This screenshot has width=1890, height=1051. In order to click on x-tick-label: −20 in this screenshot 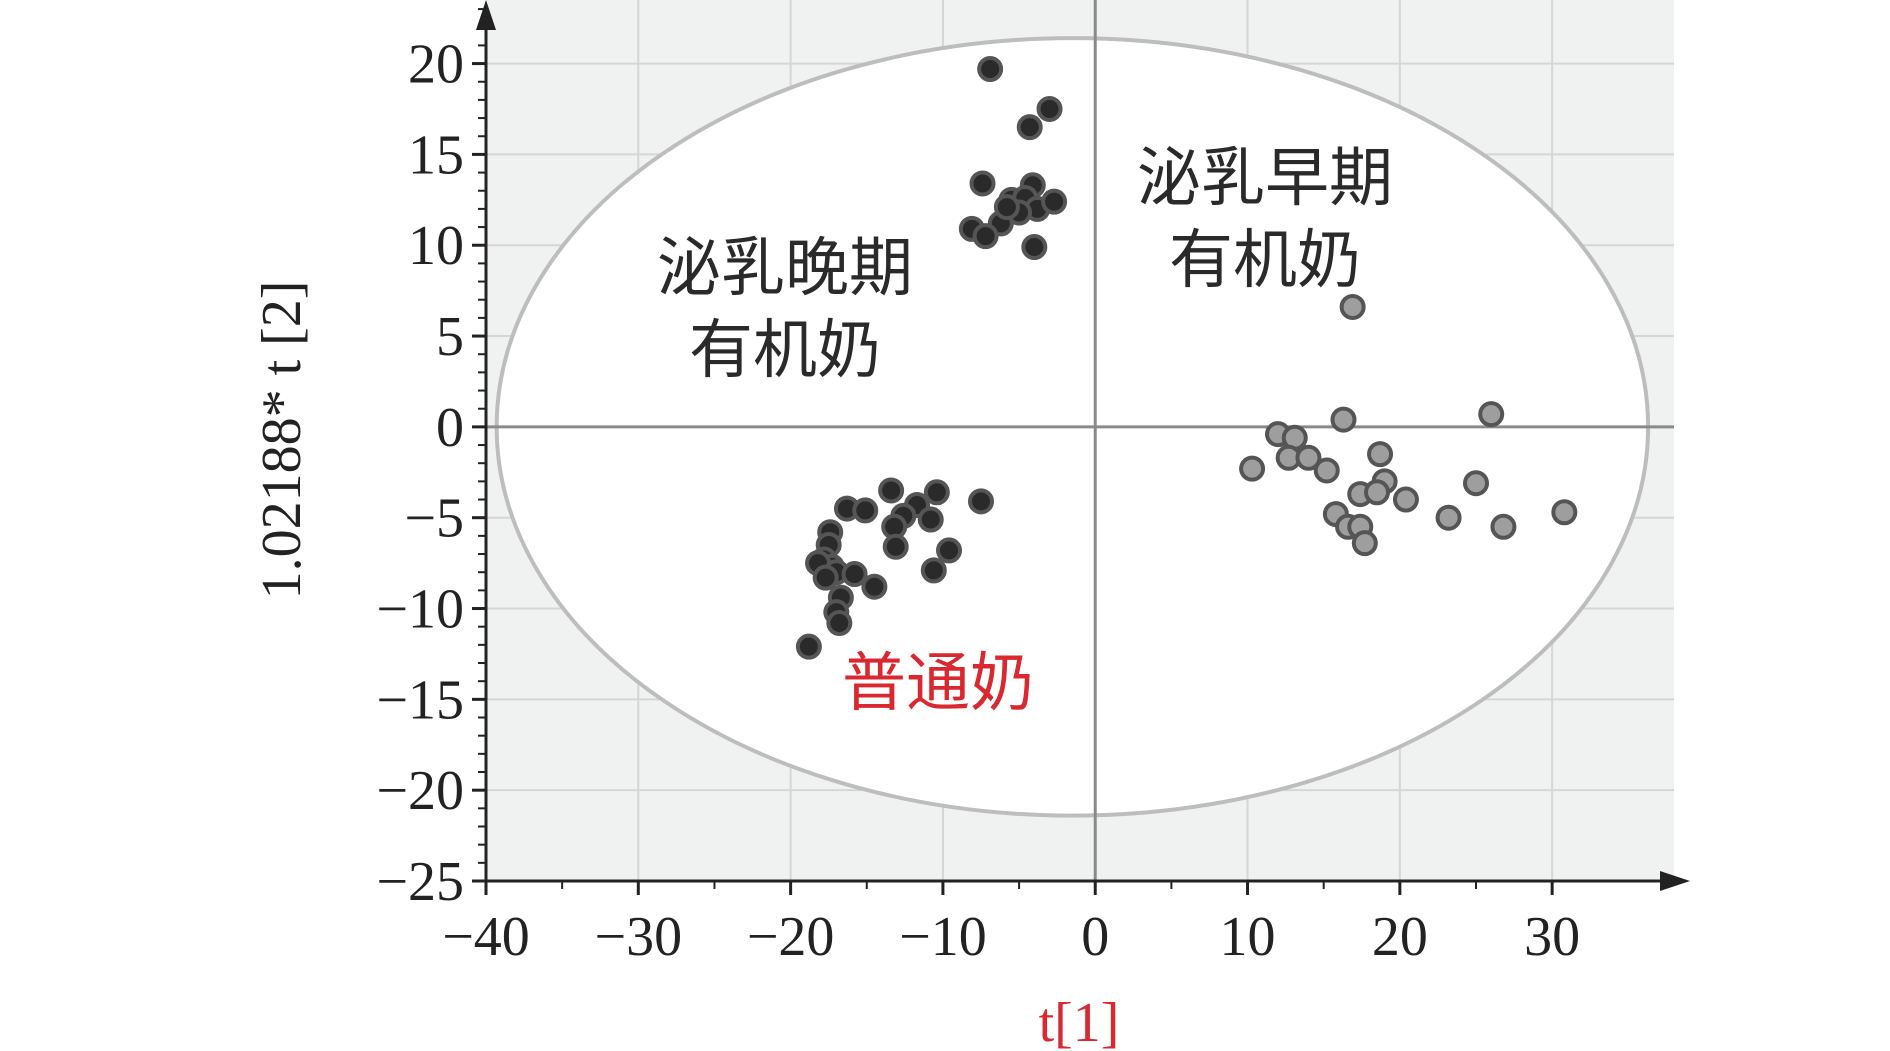, I will do `click(791, 937)`.